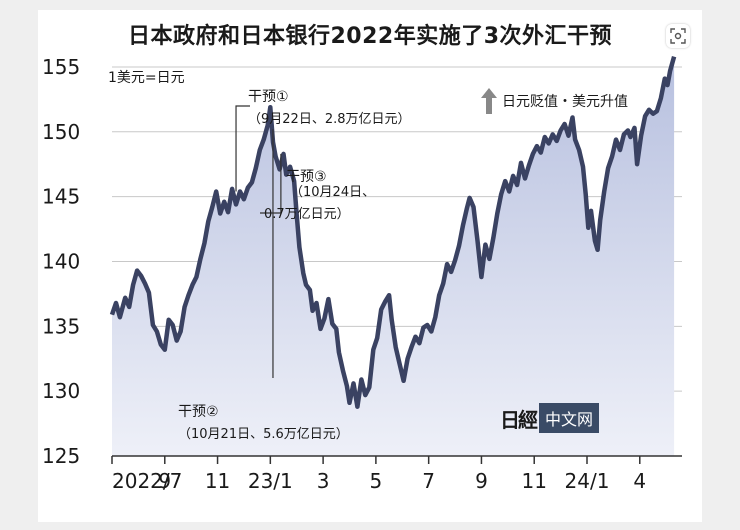  Describe the element at coordinates (61, 326) in the screenshot. I see `y-tick-135: 135` at that location.